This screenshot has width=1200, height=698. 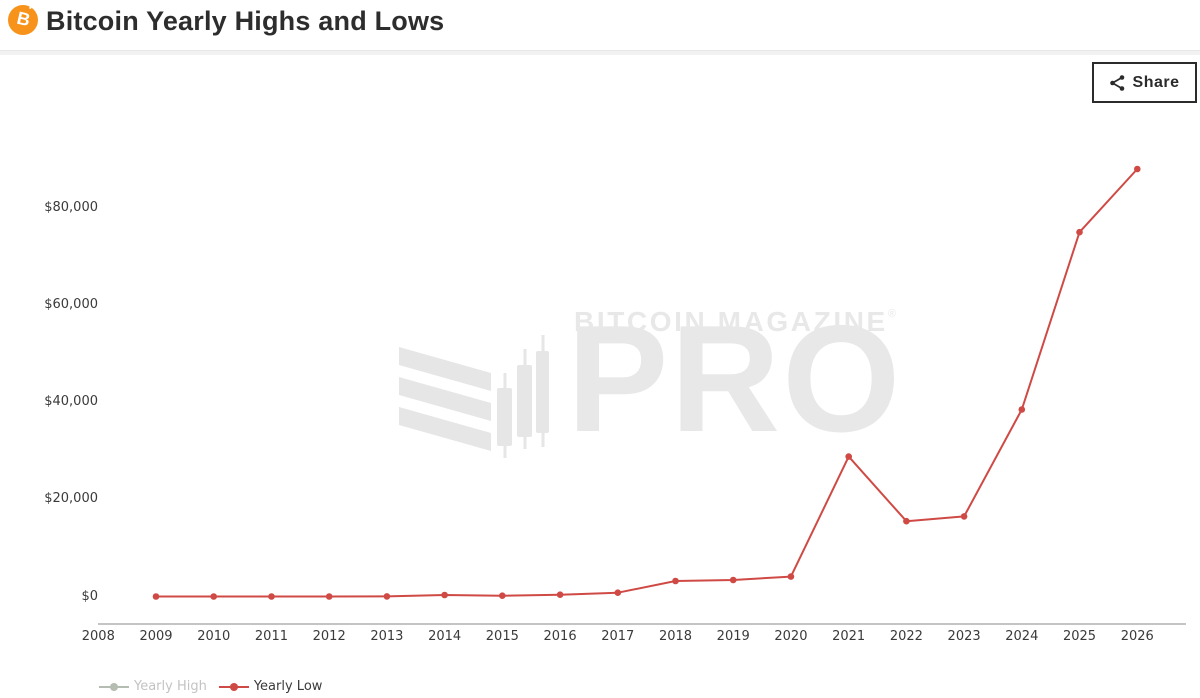 What do you see at coordinates (791, 636) in the screenshot?
I see `x-tick-label: 2020` at bounding box center [791, 636].